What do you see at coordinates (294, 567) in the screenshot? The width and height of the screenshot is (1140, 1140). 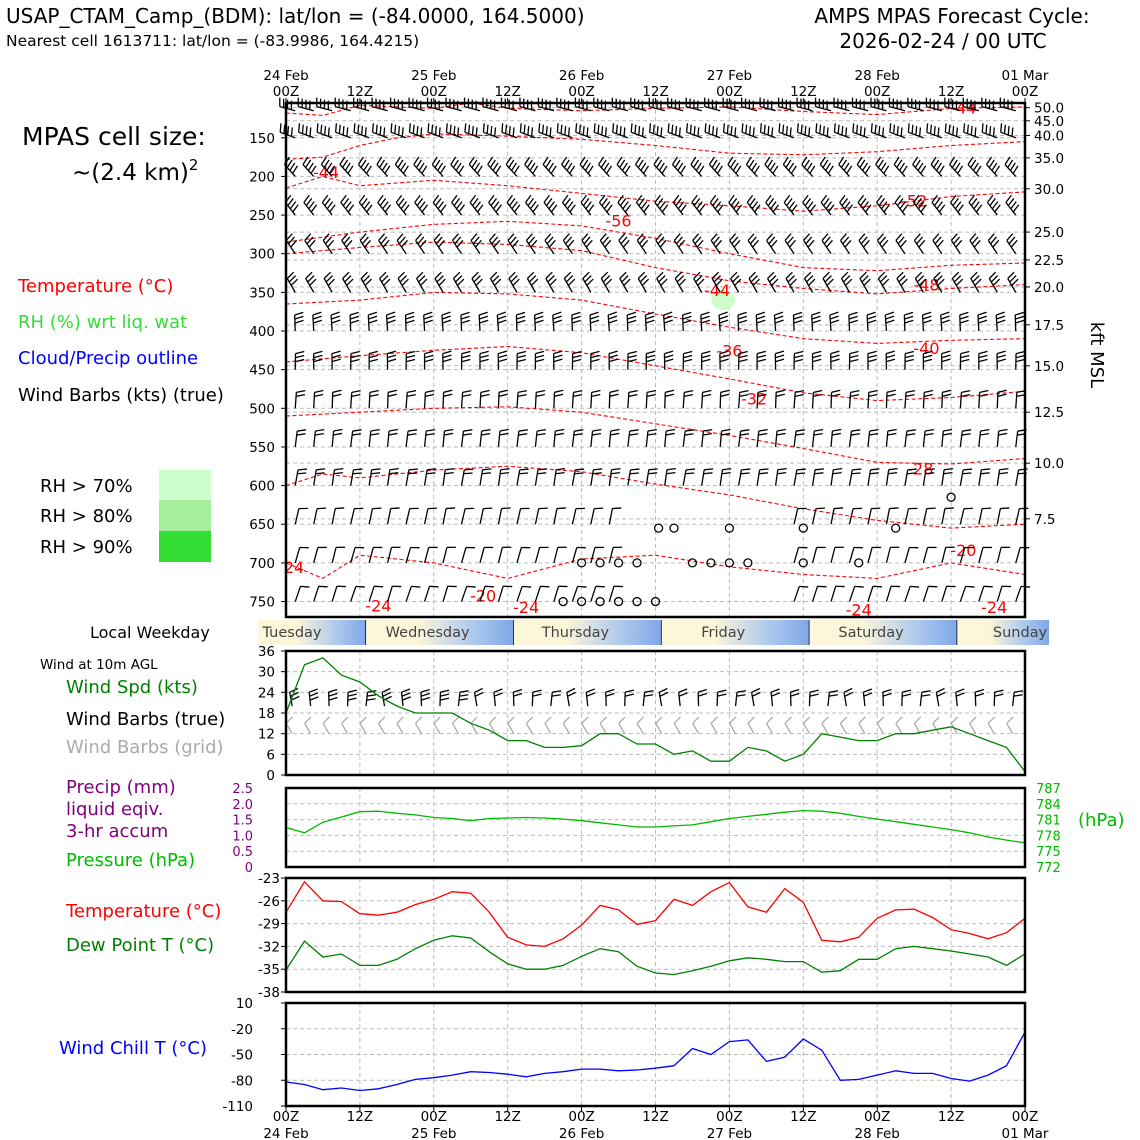 I see `temperature-contour-label: 24` at bounding box center [294, 567].